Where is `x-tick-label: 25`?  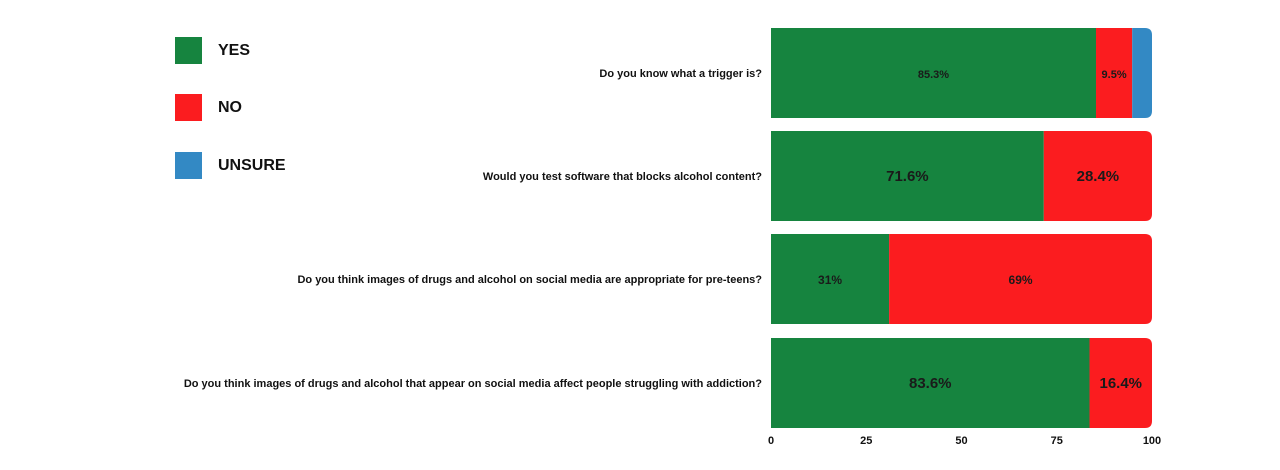
x-tick-label: 25 is located at coordinates (866, 441).